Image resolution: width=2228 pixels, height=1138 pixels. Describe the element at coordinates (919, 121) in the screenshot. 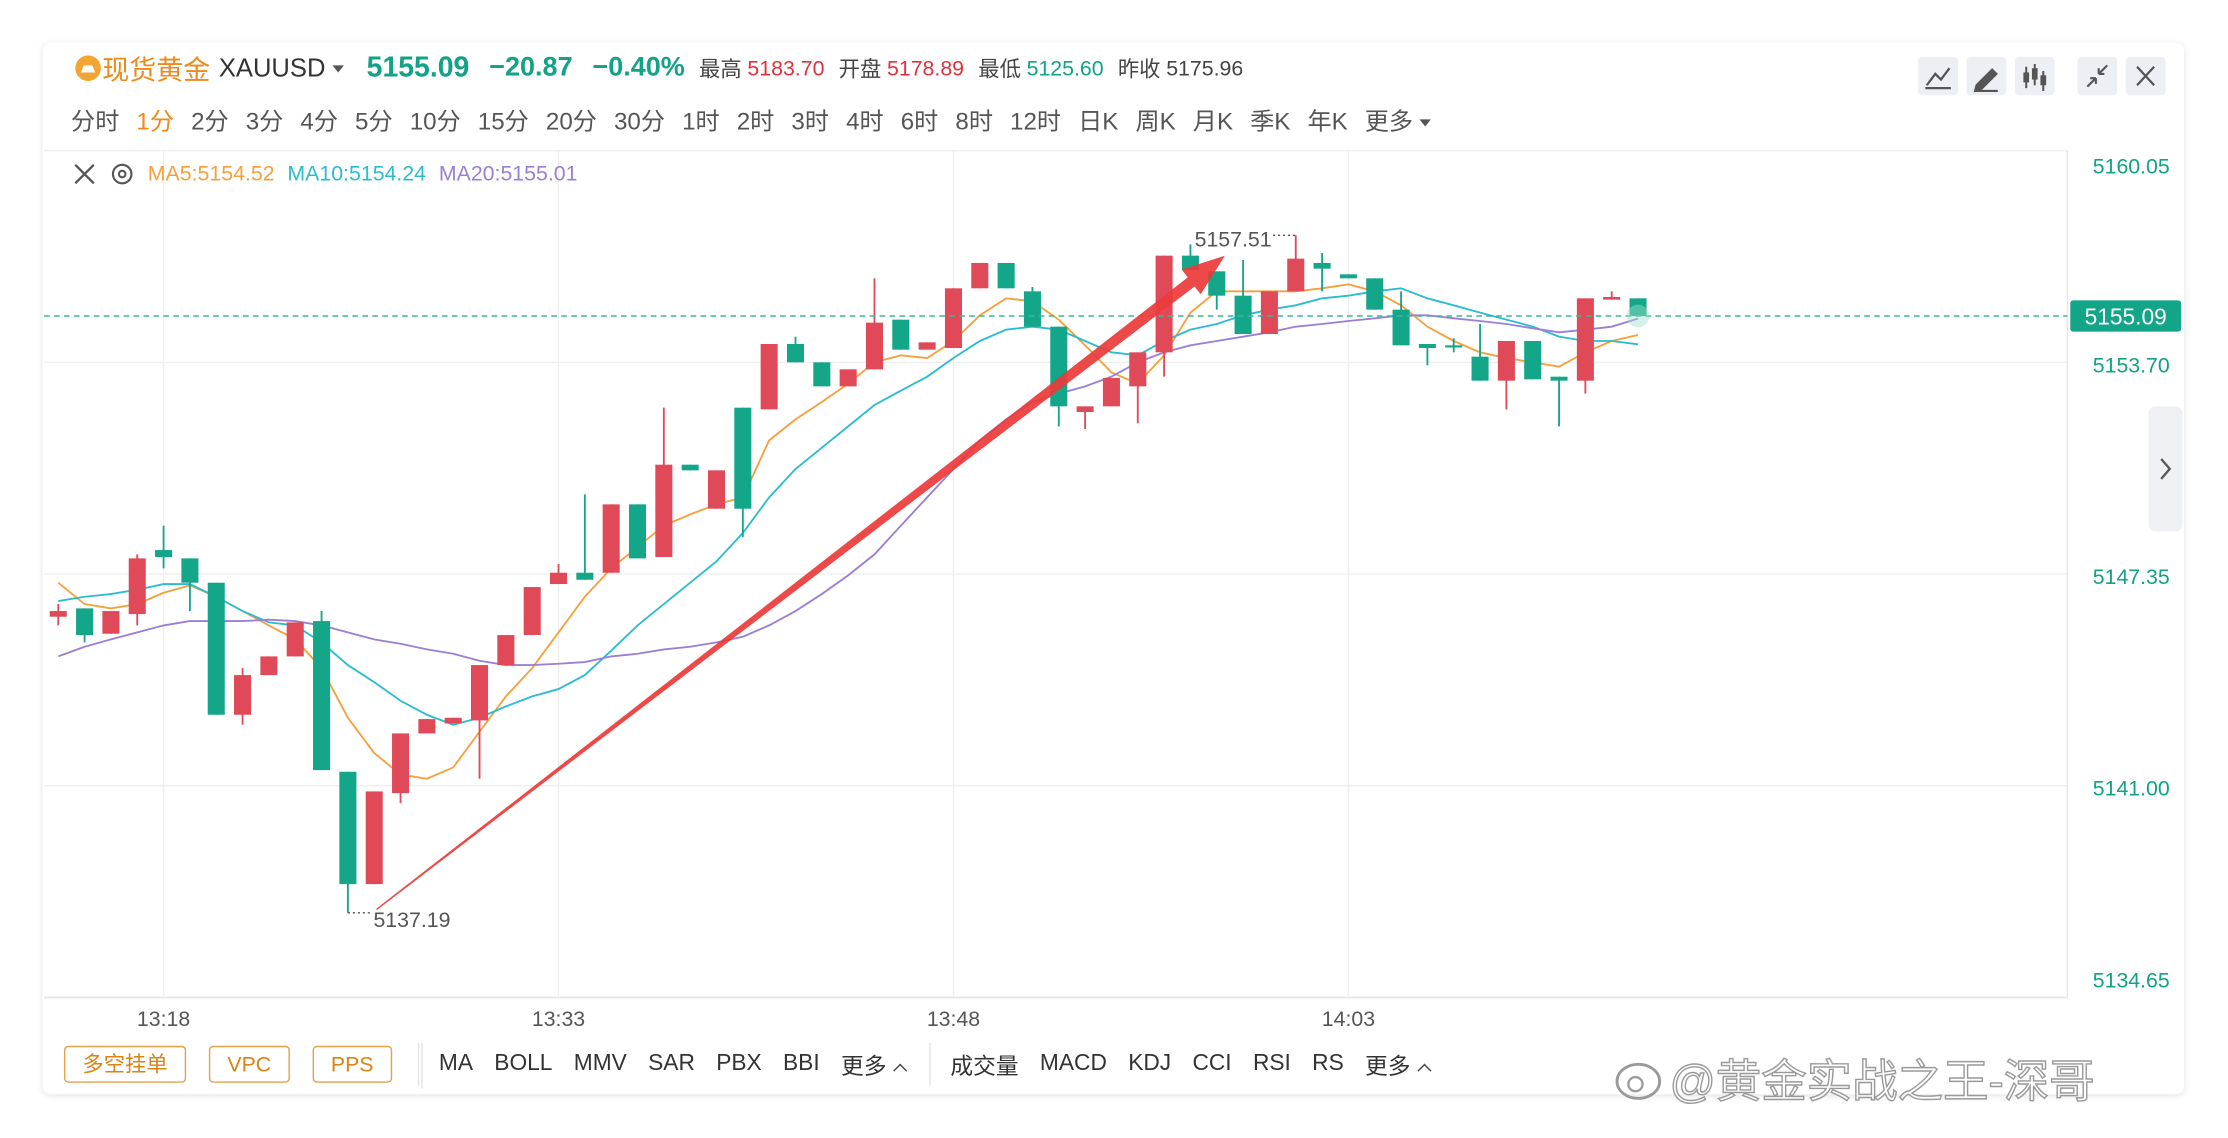

I see `timeframe: 6时` at that location.